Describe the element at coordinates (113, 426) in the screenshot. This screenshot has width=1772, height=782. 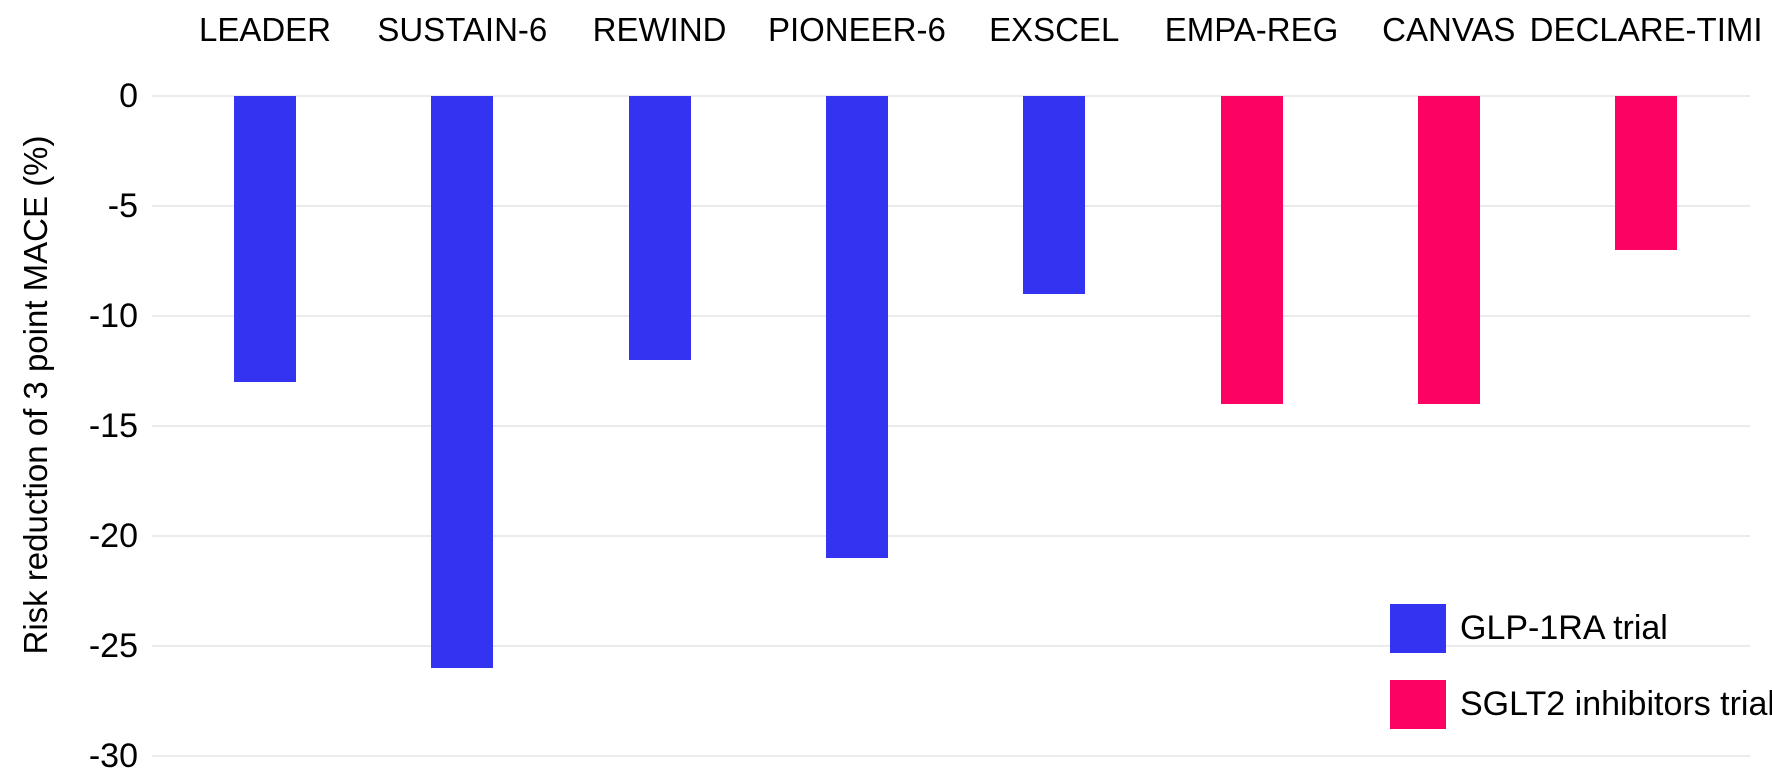
I see `y-tick-label: -15` at that location.